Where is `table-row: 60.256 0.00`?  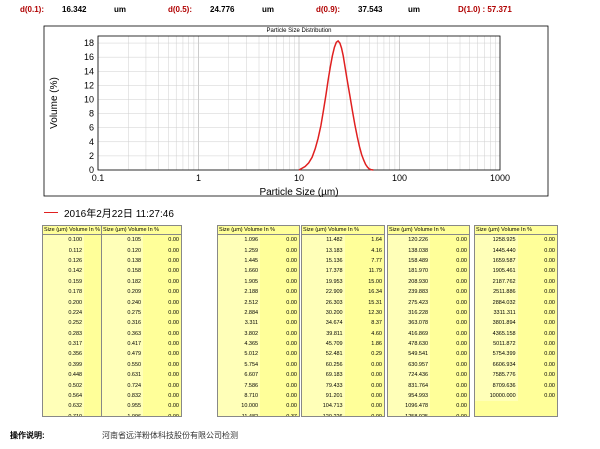 table-row: 60.256 0.00 is located at coordinates (343, 365).